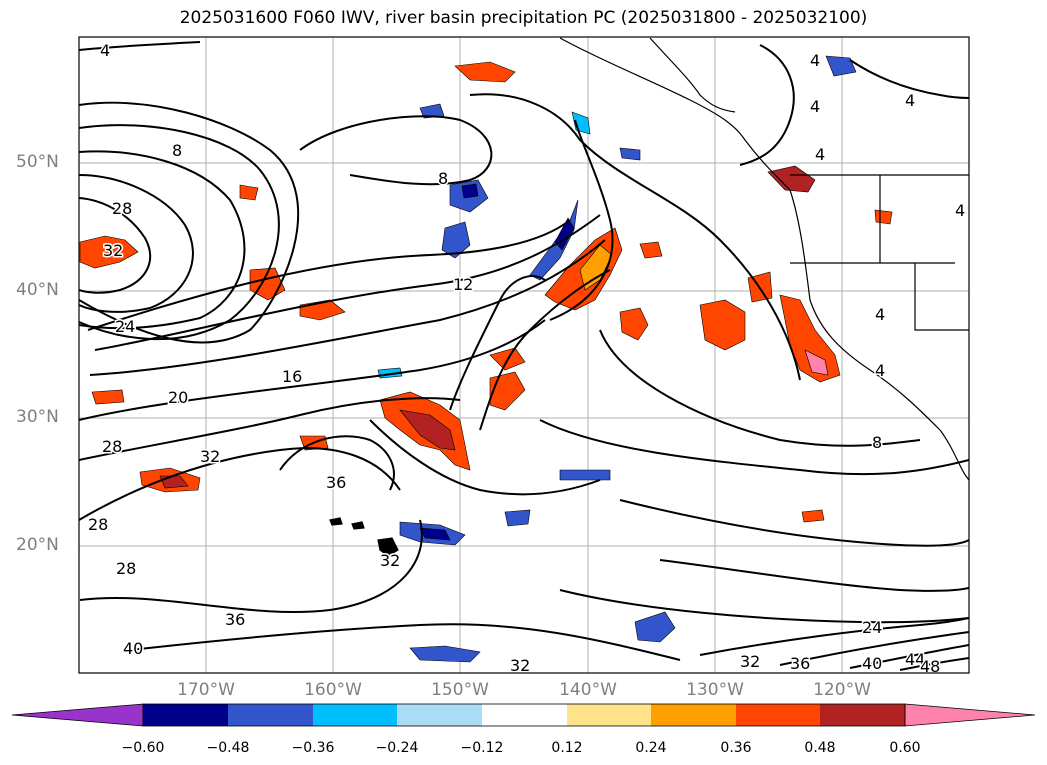 This screenshot has height=765, width=1047. What do you see at coordinates (970, 715) in the screenshot?
I see `colorbar-max-extension` at bounding box center [970, 715].